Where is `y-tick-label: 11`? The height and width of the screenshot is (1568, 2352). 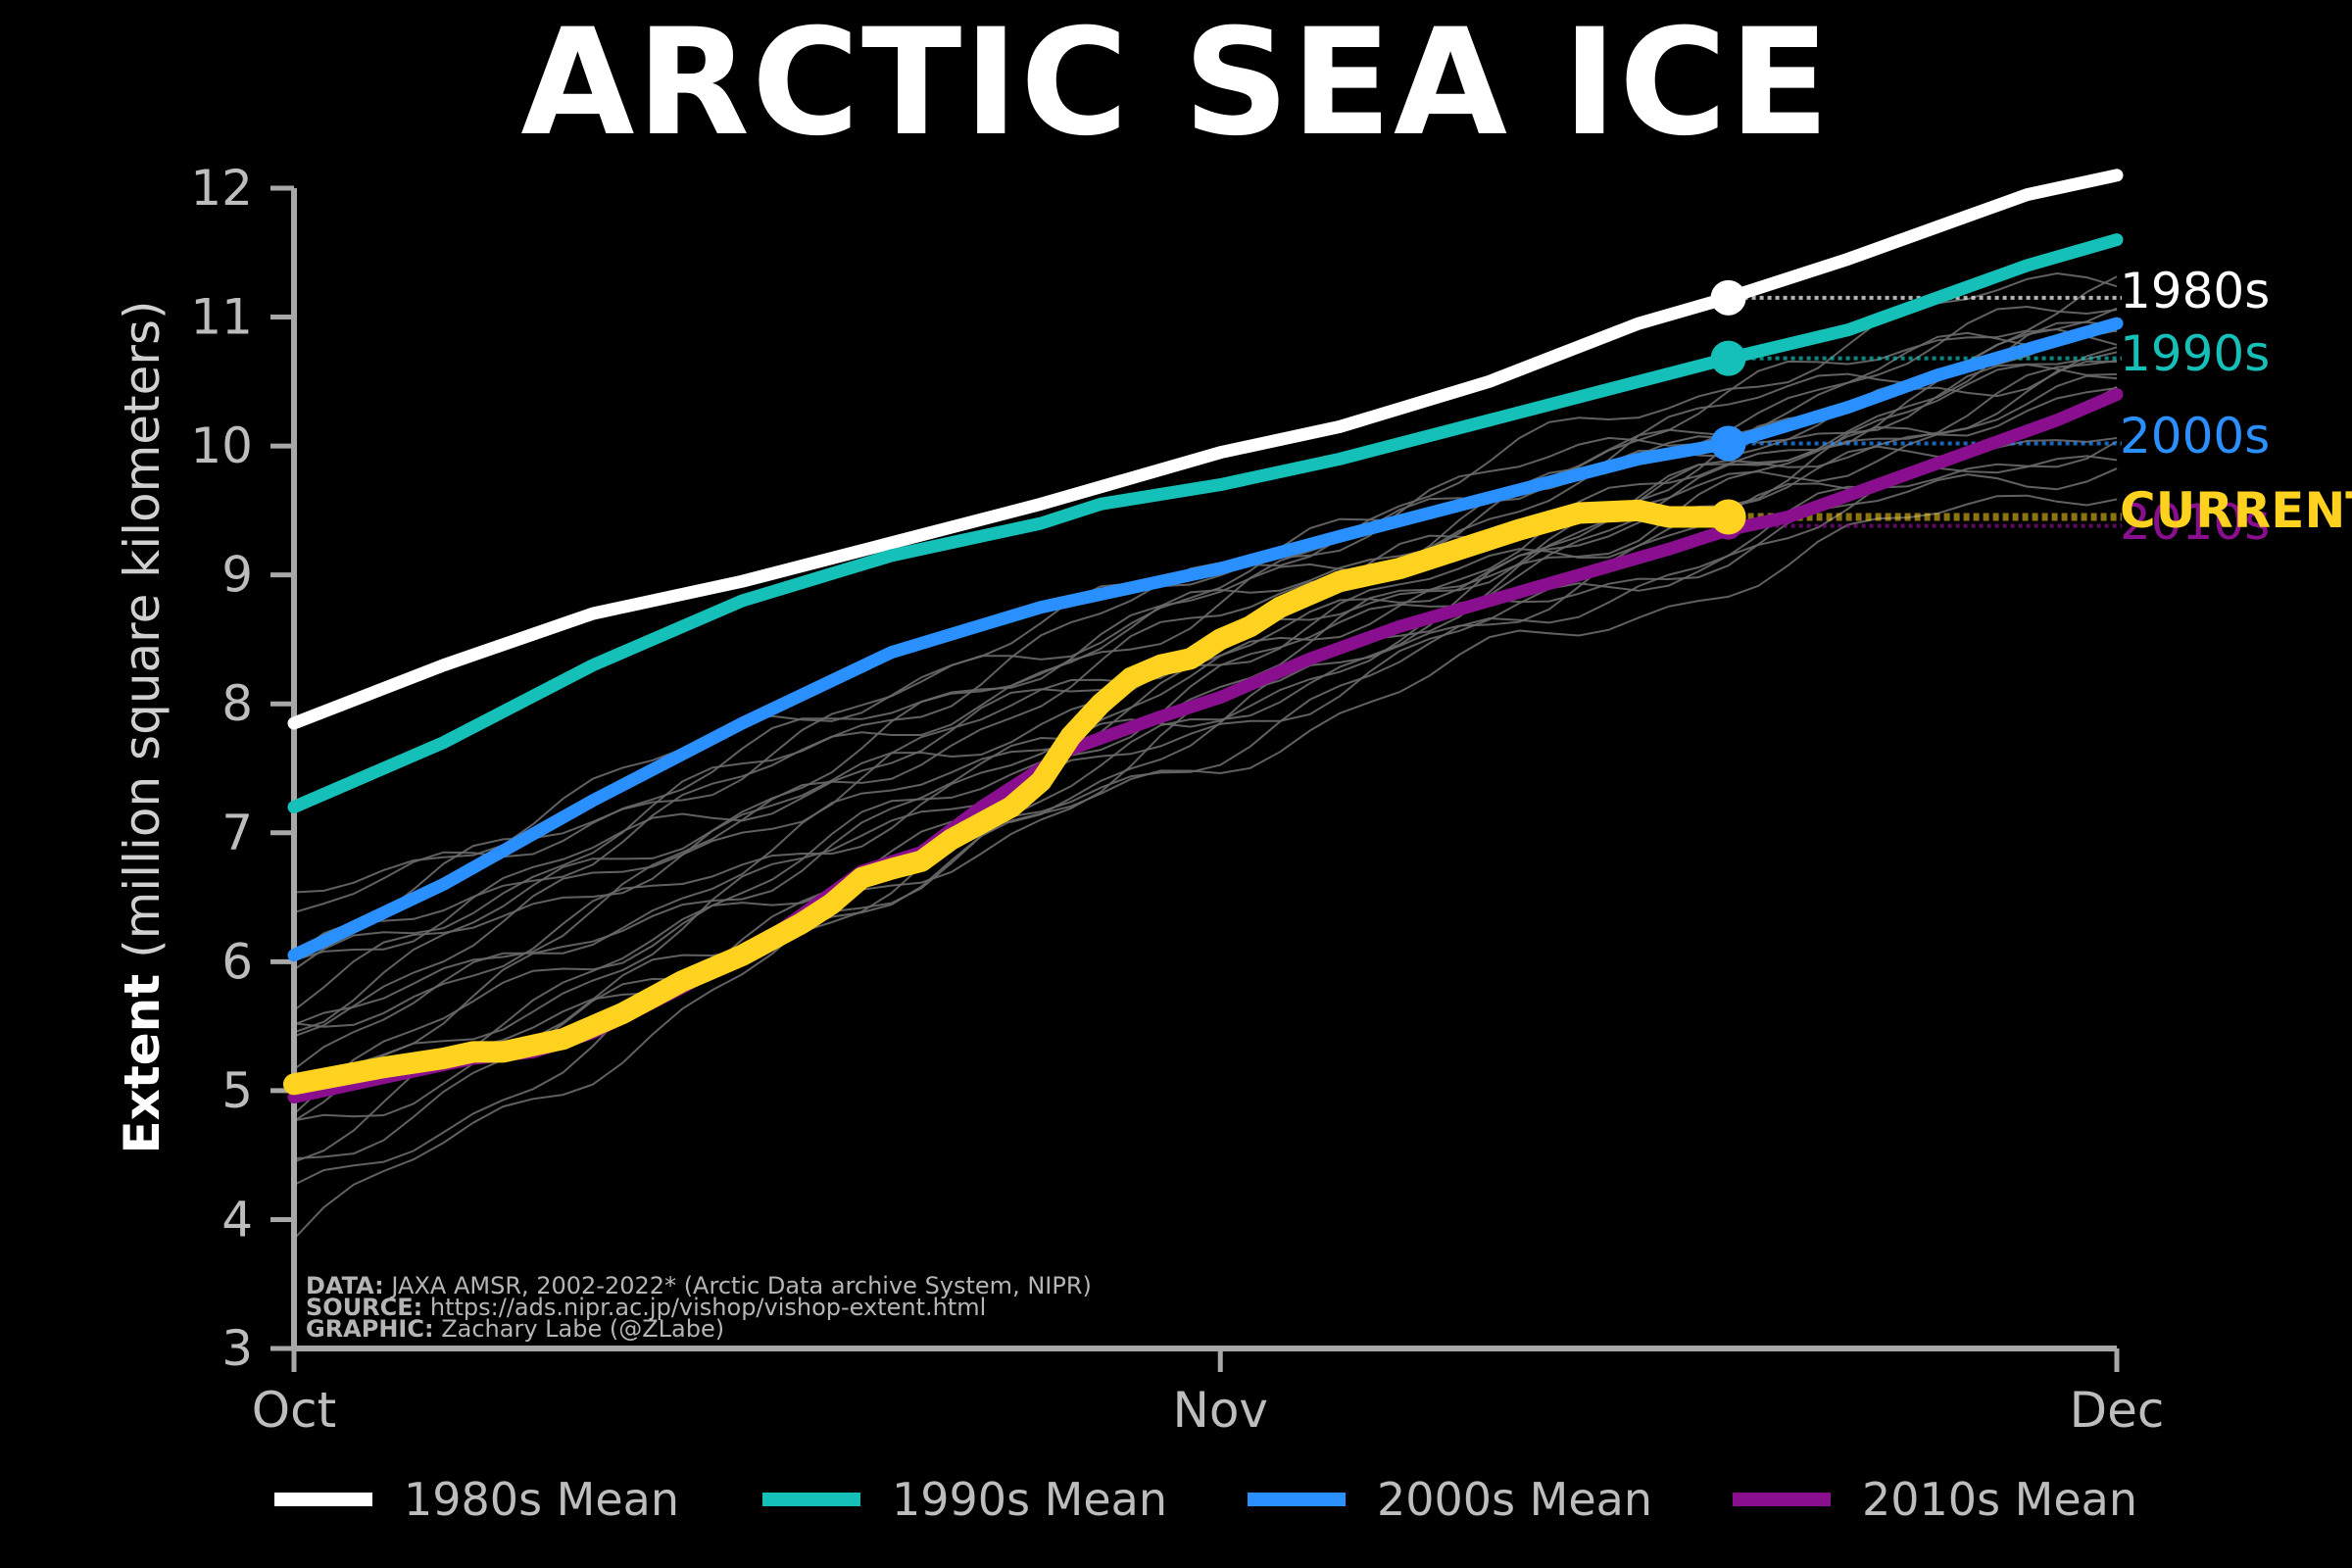 y-tick-label: 11 is located at coordinates (221, 317).